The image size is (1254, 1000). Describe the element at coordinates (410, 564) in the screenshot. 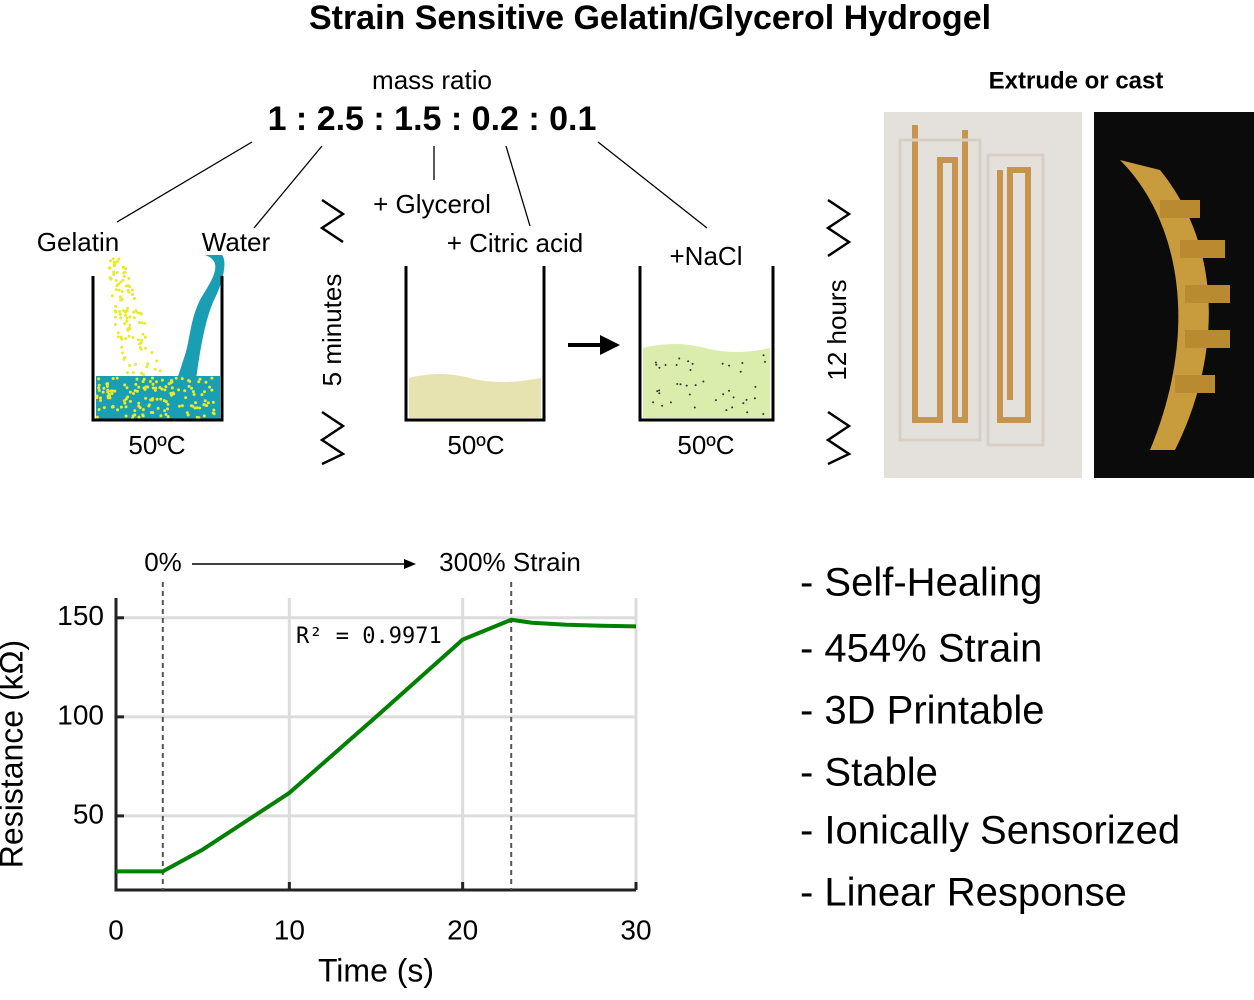

I see `annotation-arrow-head` at that location.